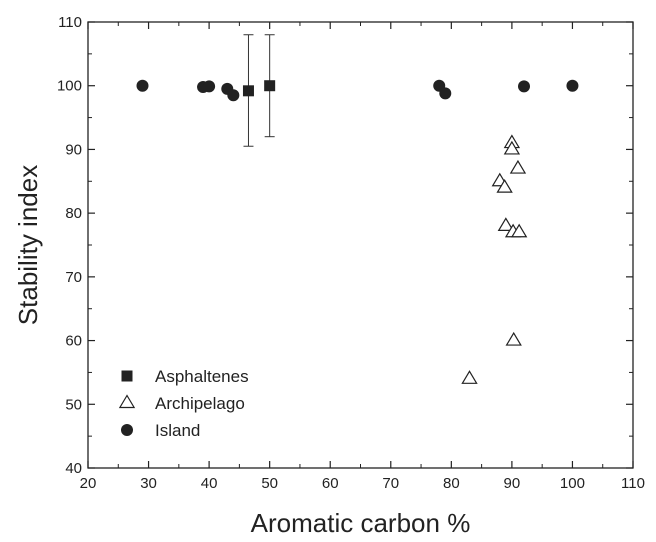 This screenshot has width=656, height=542. I want to click on x-tick-label: 20, so click(88, 483).